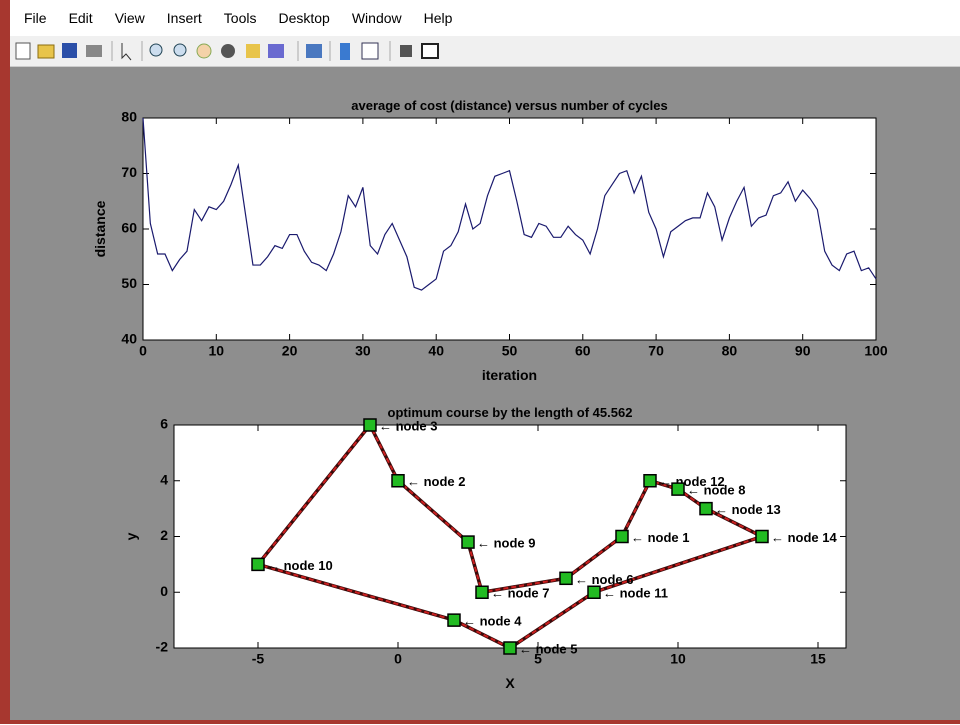  What do you see at coordinates (436, 351) in the screenshot?
I see `x-tick-label: 40` at bounding box center [436, 351].